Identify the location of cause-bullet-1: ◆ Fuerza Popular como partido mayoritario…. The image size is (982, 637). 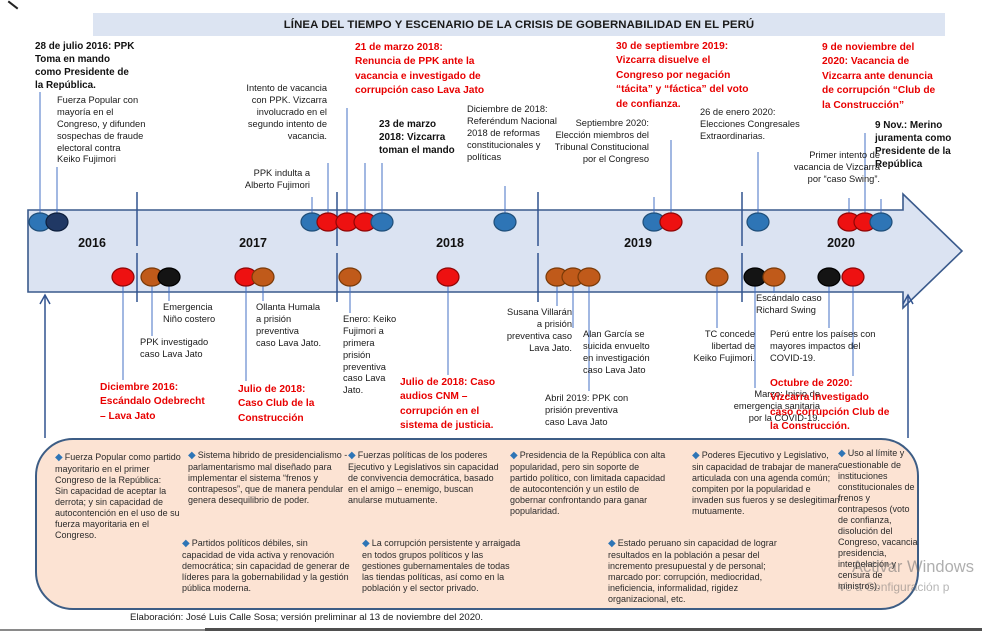
(119, 496).